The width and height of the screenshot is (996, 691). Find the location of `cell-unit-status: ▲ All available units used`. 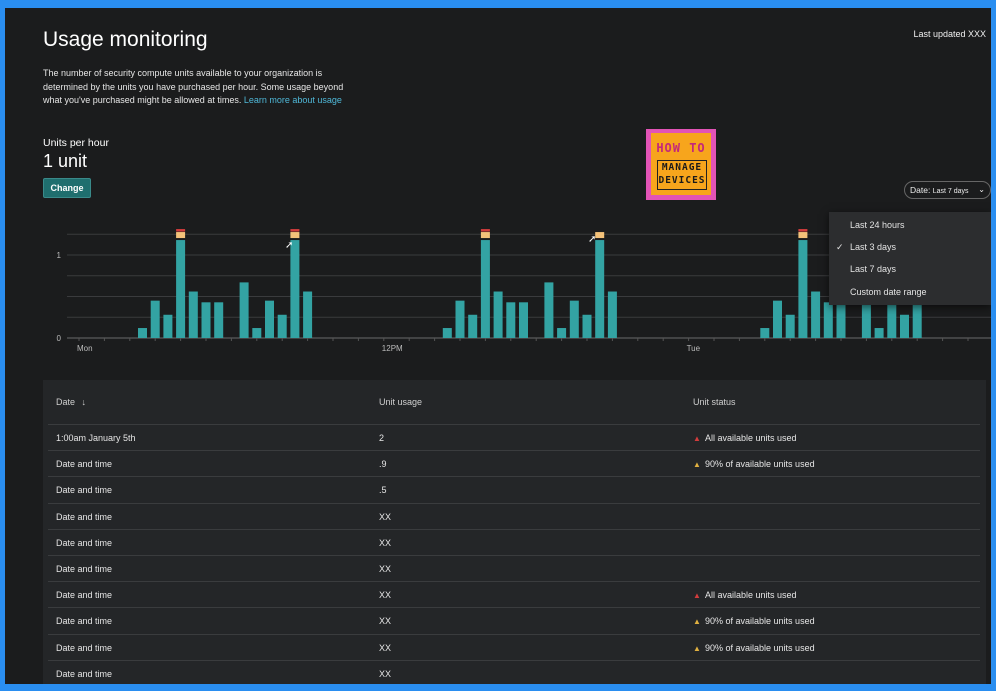

cell-unit-status: ▲ All available units used is located at coordinates (745, 438).